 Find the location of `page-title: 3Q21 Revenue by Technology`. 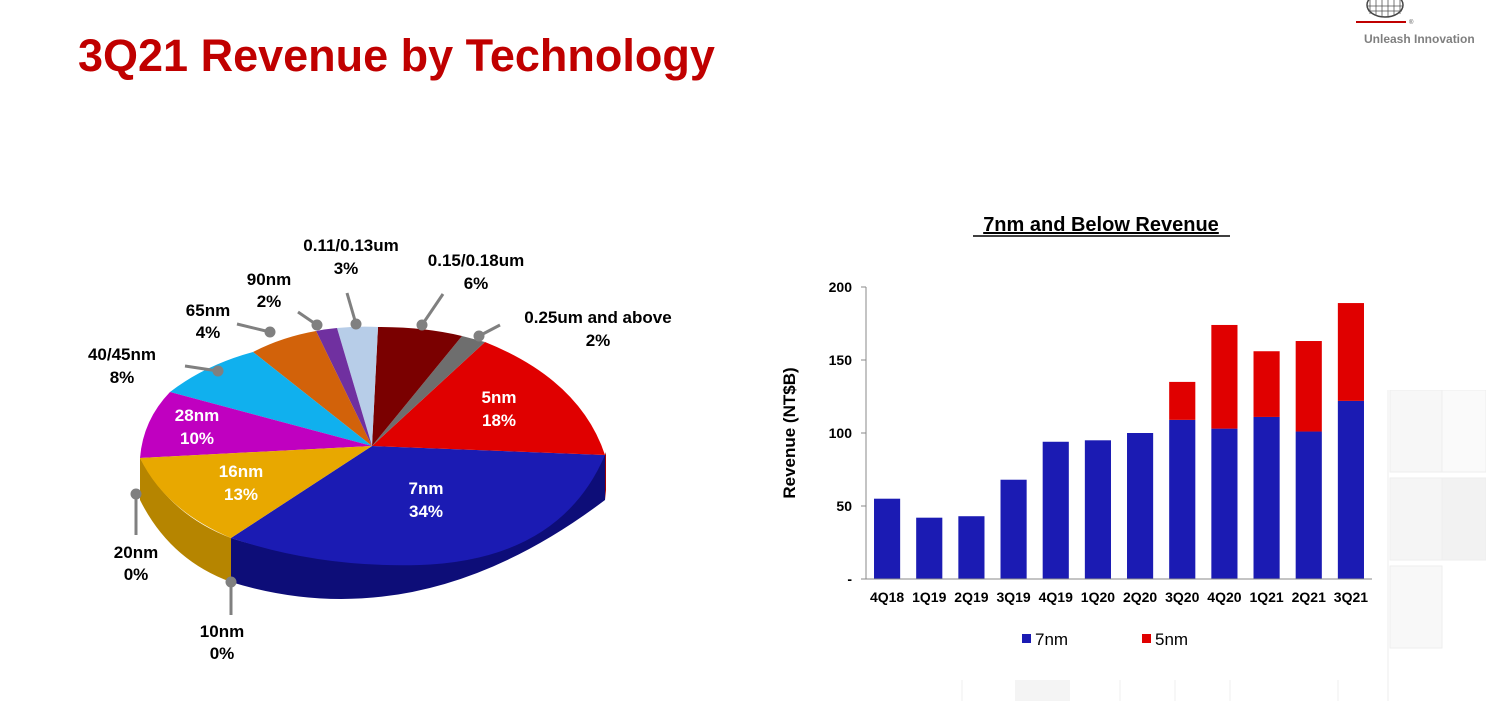

page-title: 3Q21 Revenue by Technology is located at coordinates (396, 55).